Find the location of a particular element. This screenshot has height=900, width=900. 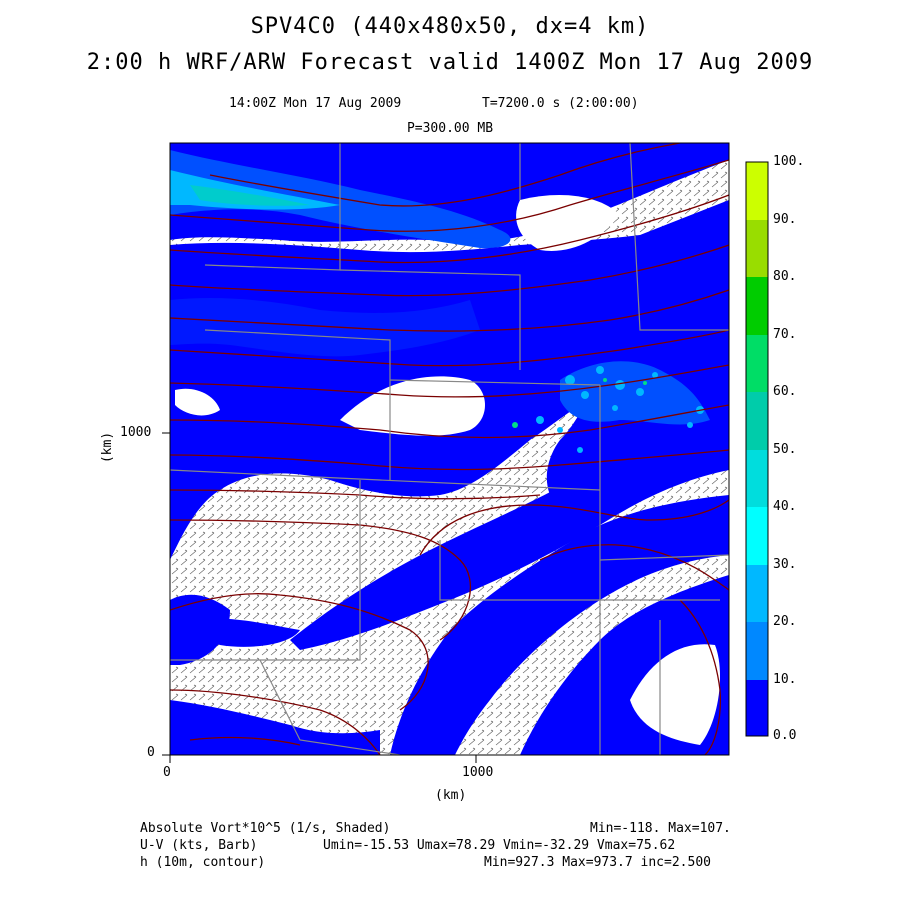

footer-field1-stats: Min=-118. Max=107. is located at coordinates (660, 828).